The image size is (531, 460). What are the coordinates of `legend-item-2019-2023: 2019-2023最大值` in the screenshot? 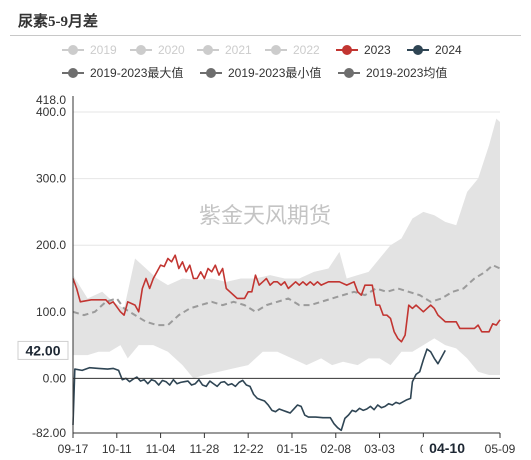 It's located at (122, 72).